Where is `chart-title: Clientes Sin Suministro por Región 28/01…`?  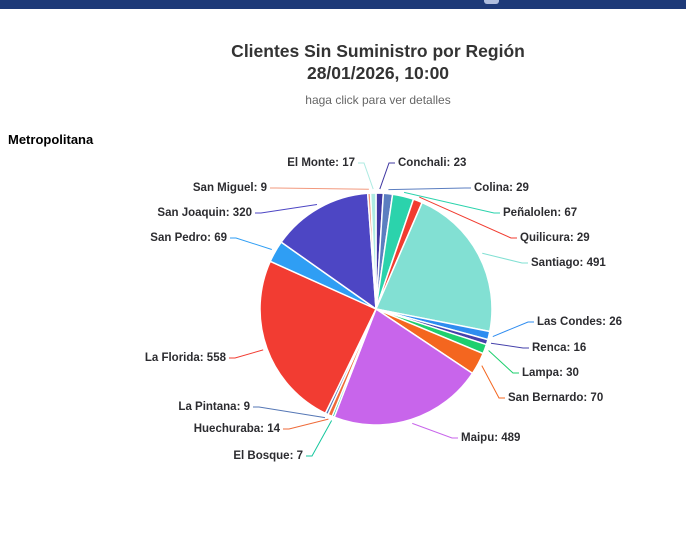
chart-title: Clientes Sin Suministro por Región 28/01… is located at coordinates (378, 62).